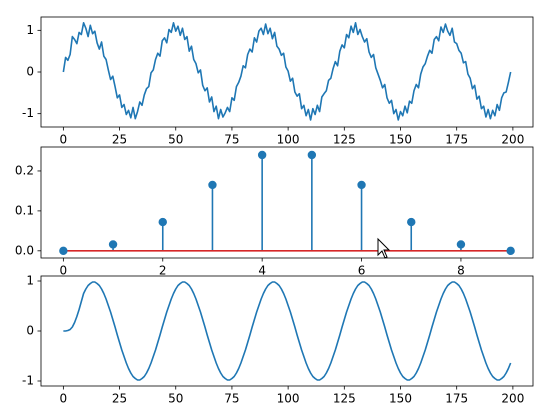  Describe the element at coordinates (384, 248) in the screenshot. I see `mouse-cursor` at that location.